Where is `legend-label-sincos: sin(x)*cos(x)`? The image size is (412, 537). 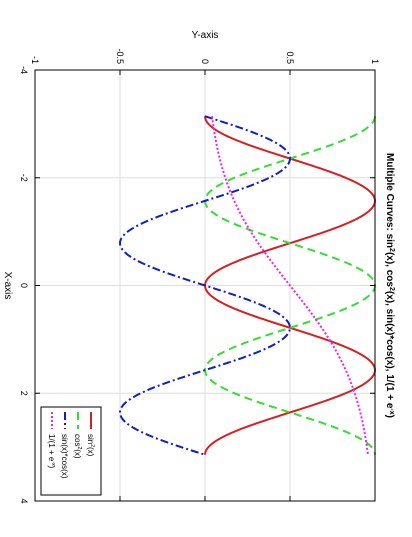
legend-label-sincos: sin(x)*cos(x) is located at coordinates (64, 456).